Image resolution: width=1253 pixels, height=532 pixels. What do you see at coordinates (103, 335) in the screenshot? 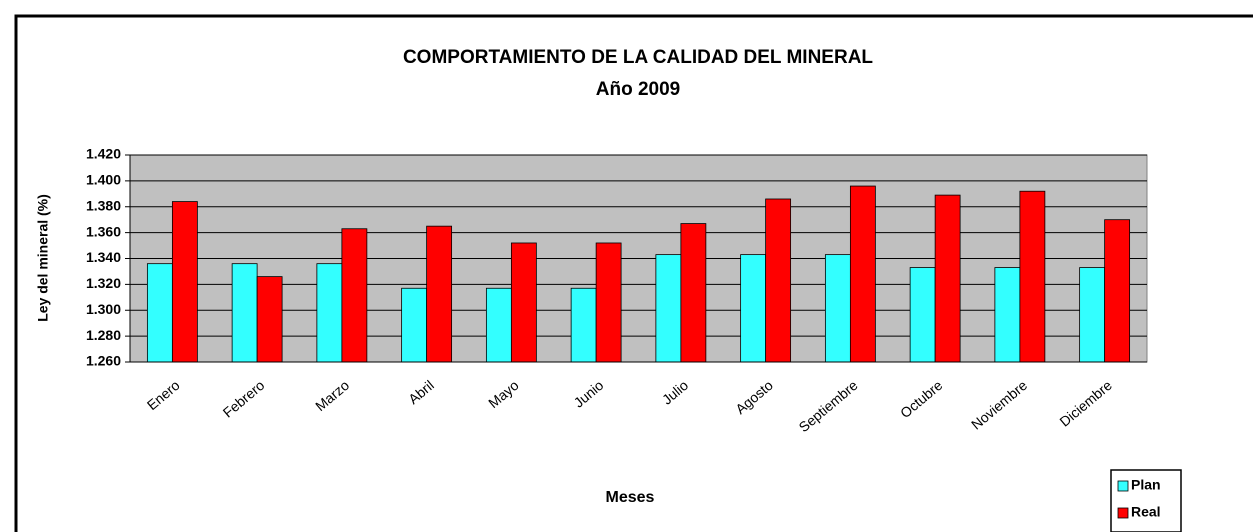
I see `y-tick-label: 1.280` at bounding box center [103, 335].